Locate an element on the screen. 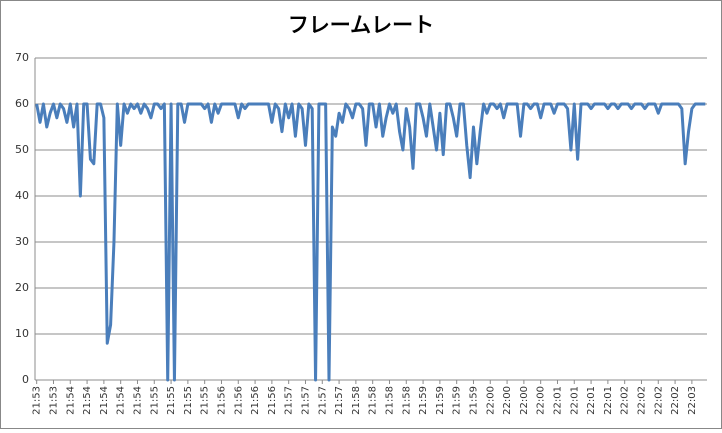 The width and height of the screenshot is (722, 433). chart-title: フレームレート is located at coordinates (361, 25).